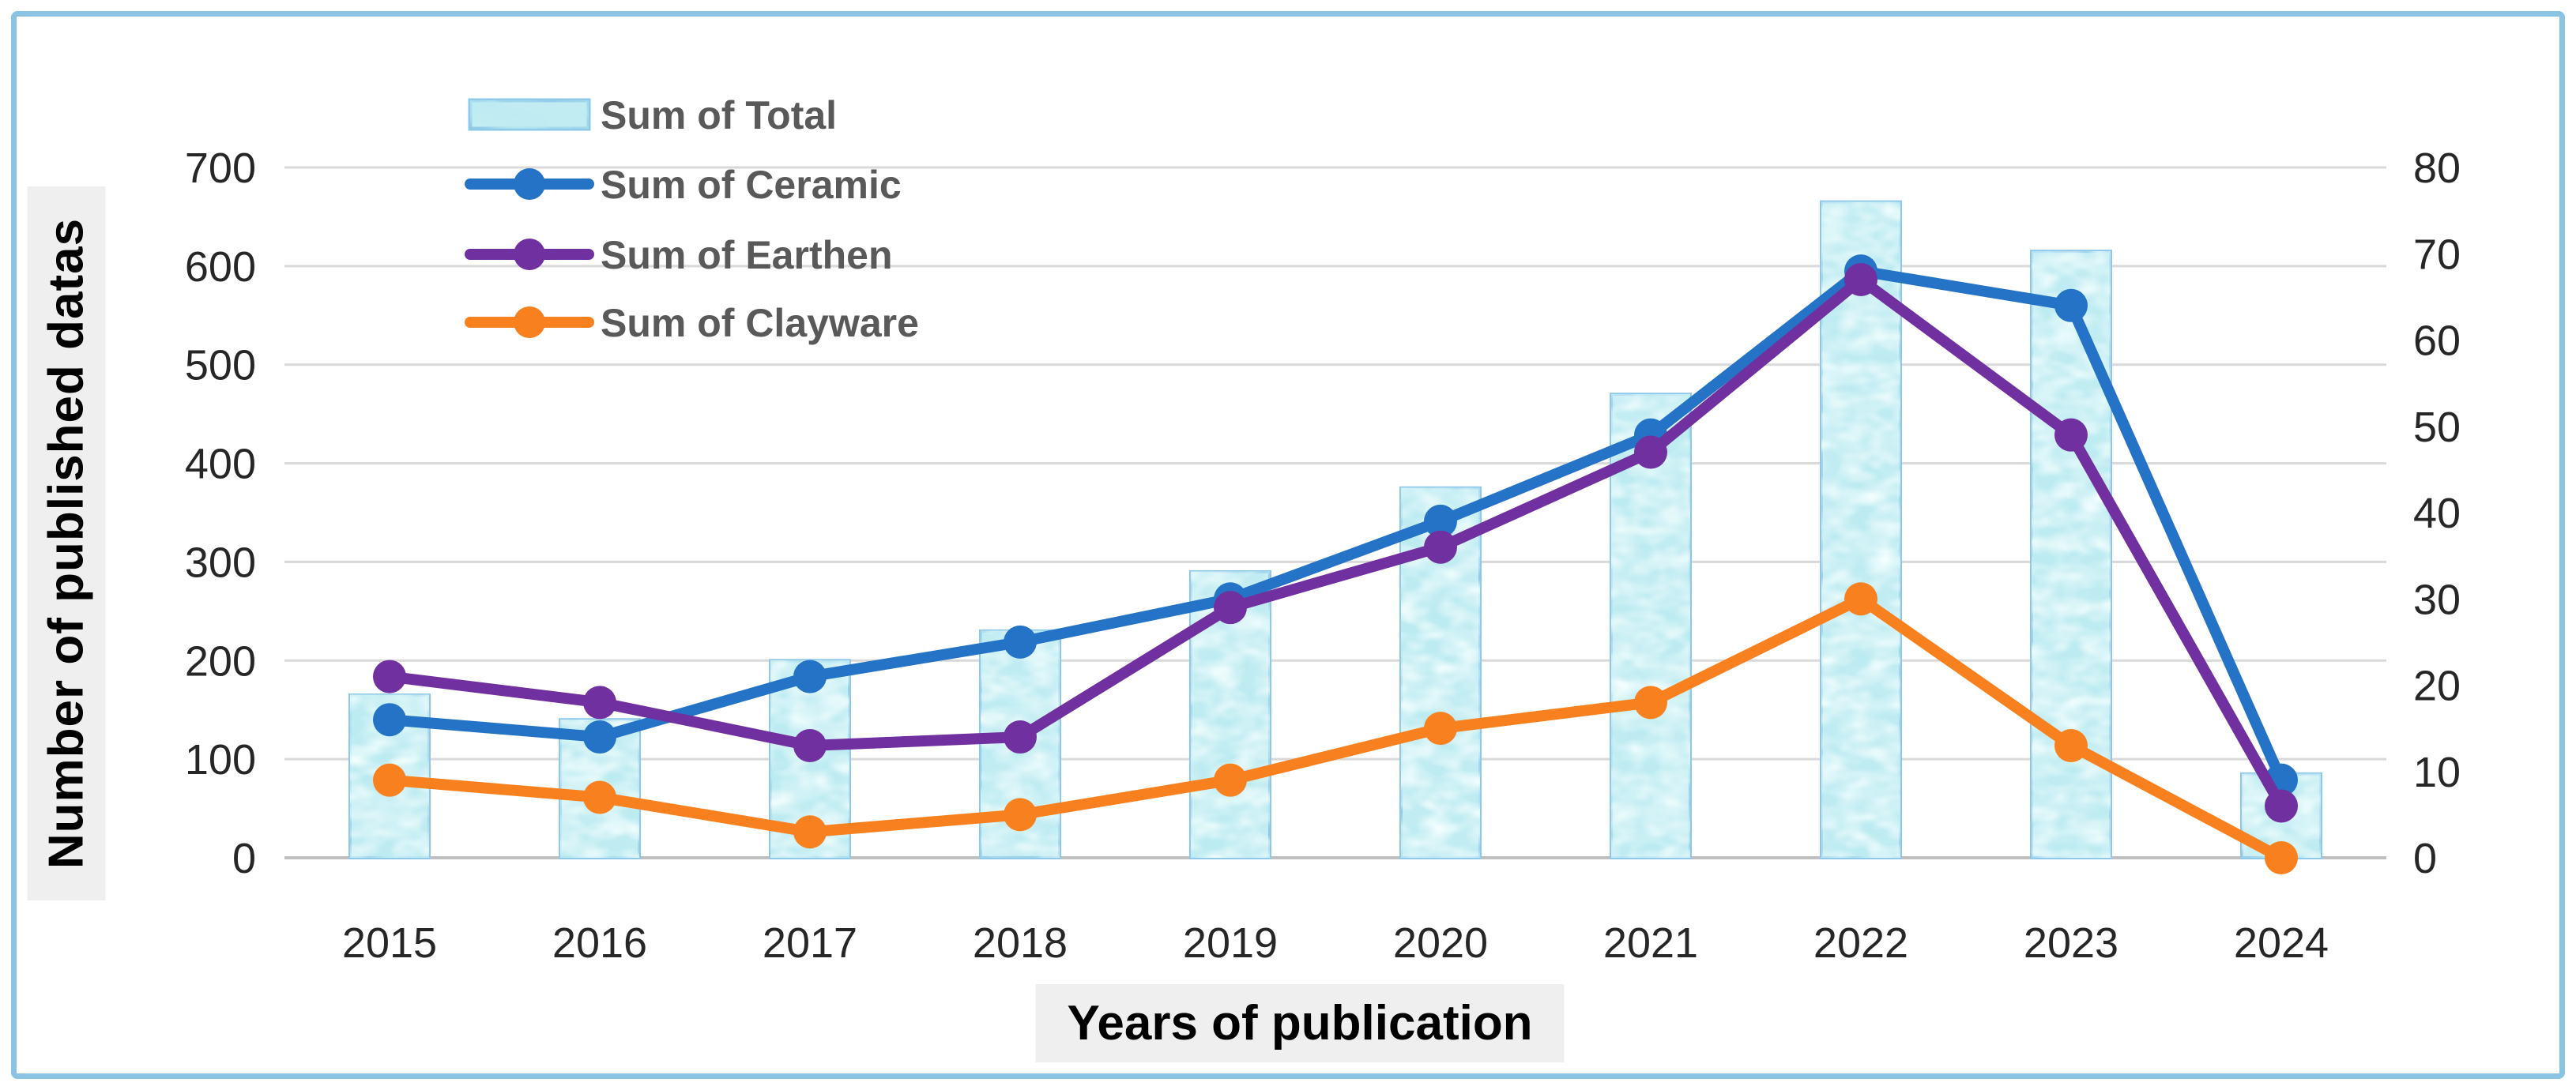 The height and width of the screenshot is (1090, 2576). Describe the element at coordinates (220, 168) in the screenshot. I see `left-axis-tick-label: 700` at that location.